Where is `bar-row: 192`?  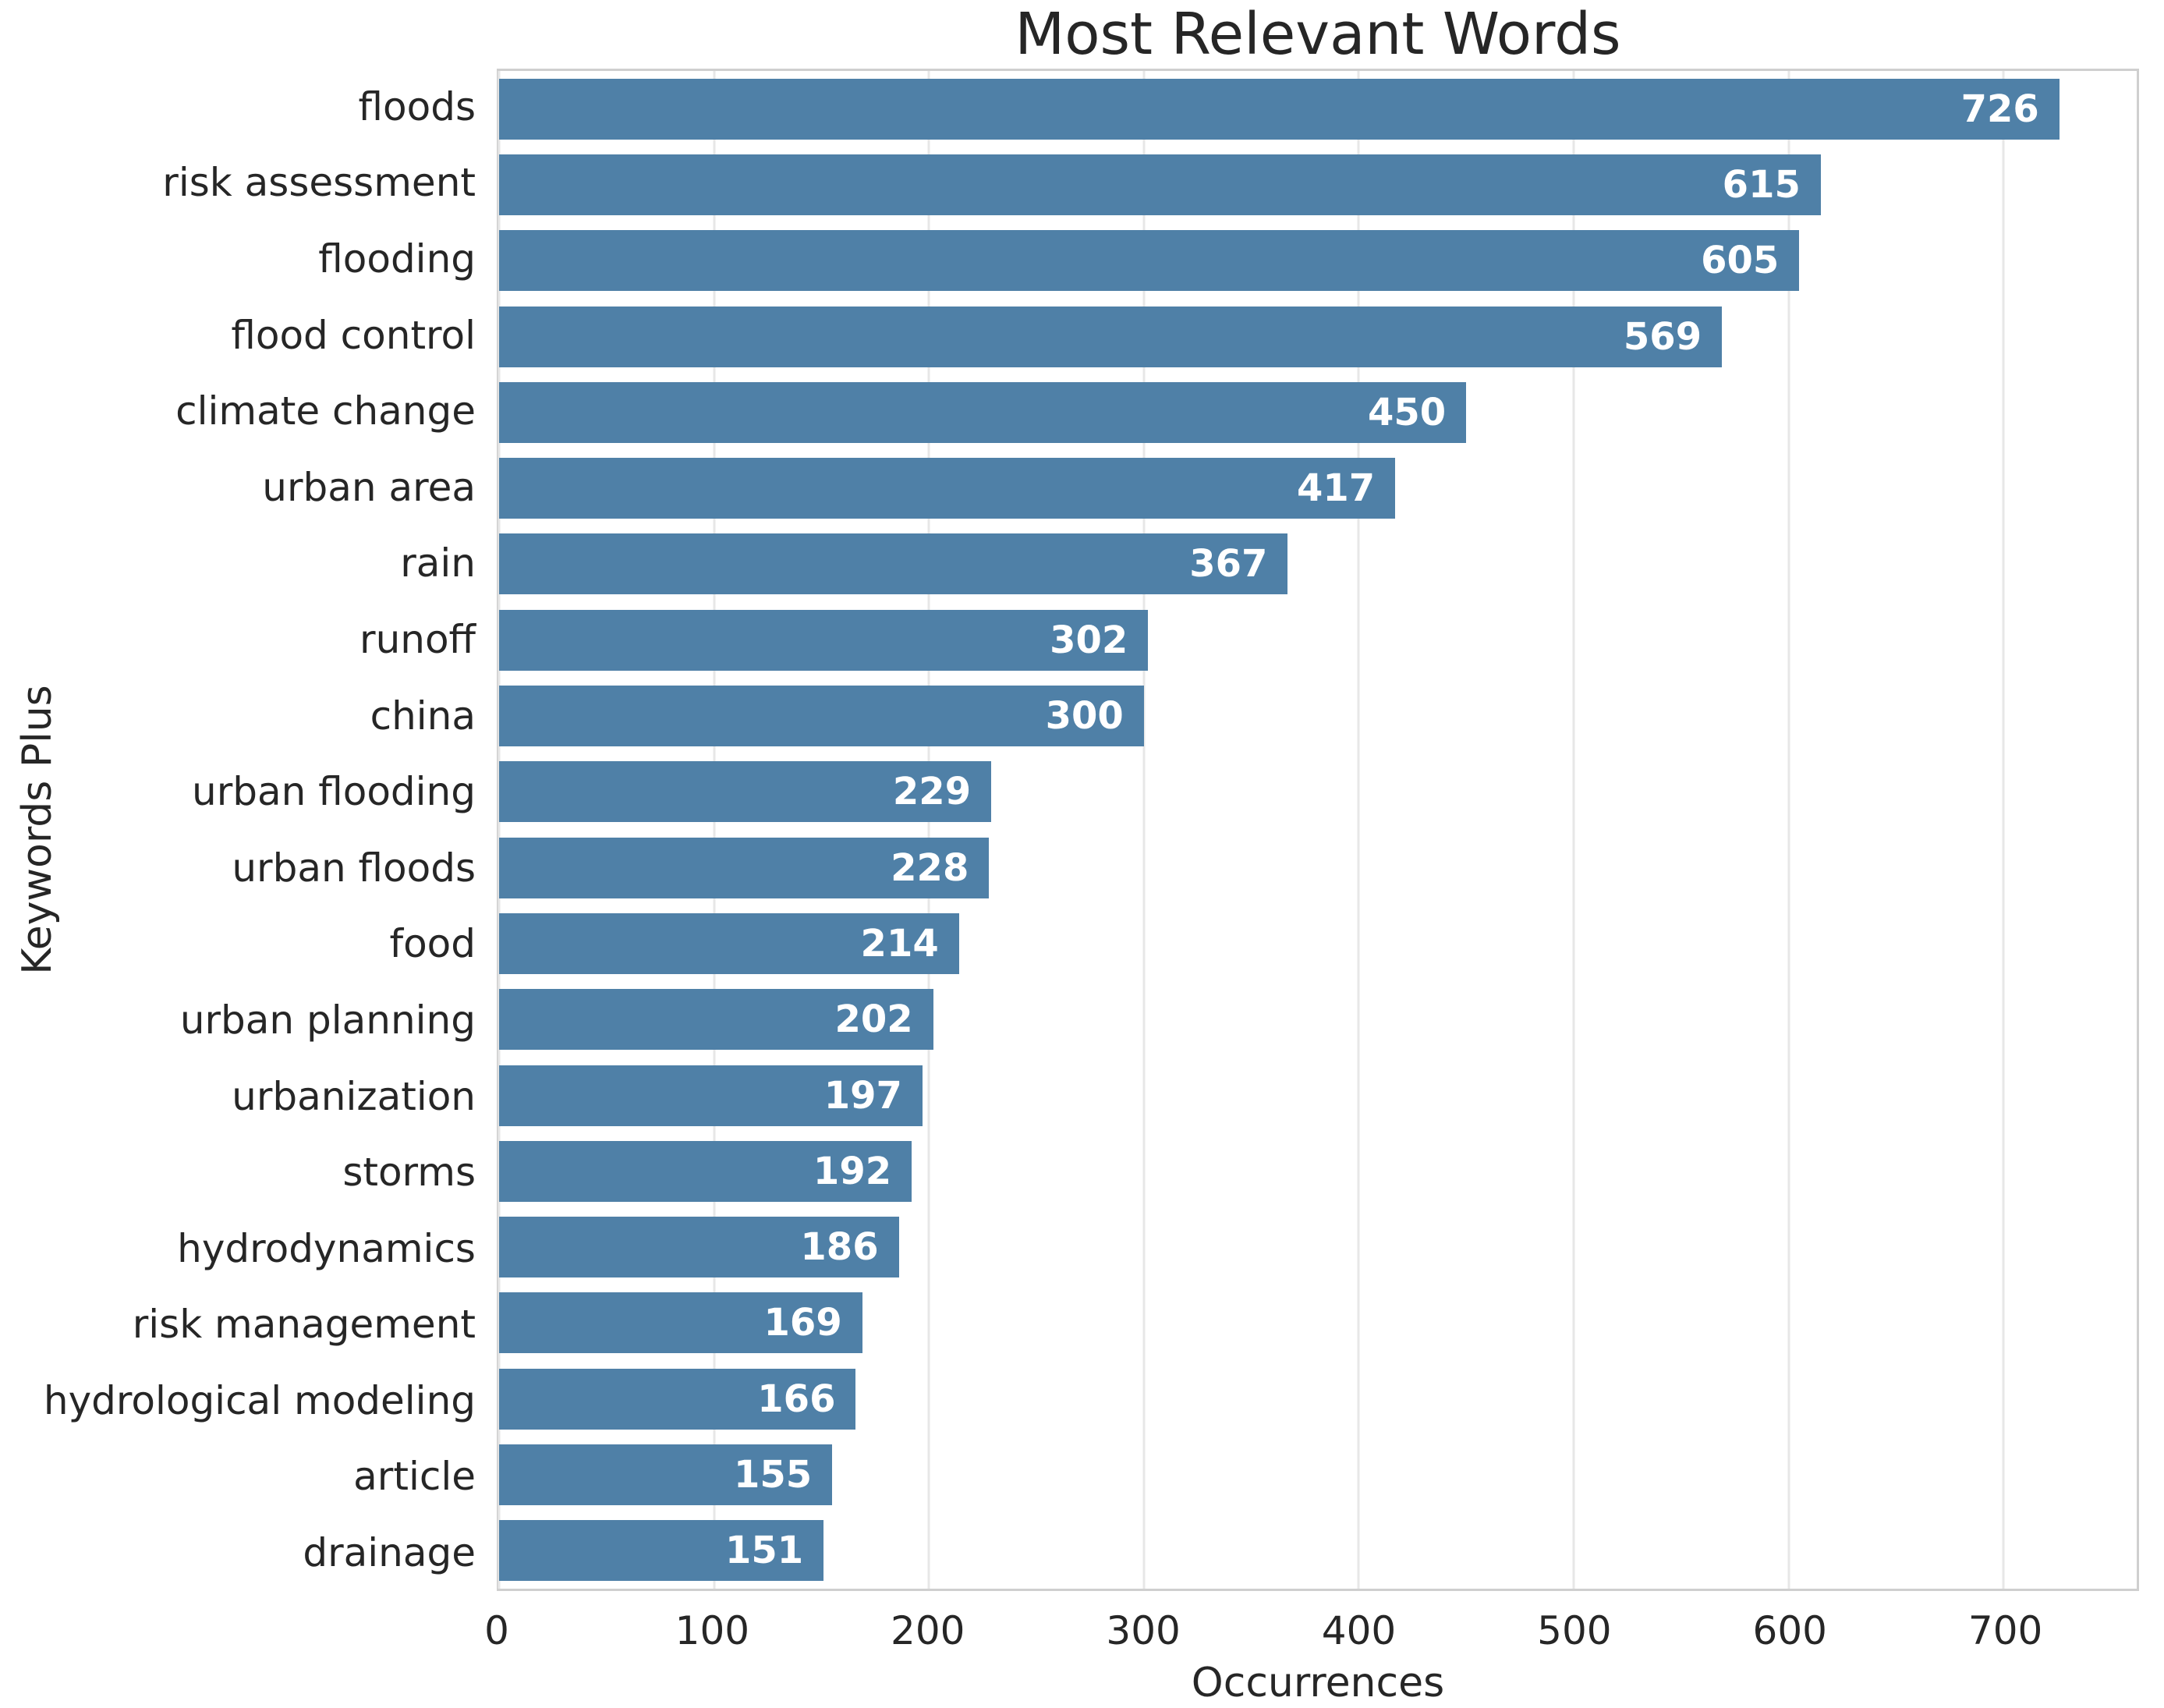
bar-row: 192 is located at coordinates (1318, 1171).